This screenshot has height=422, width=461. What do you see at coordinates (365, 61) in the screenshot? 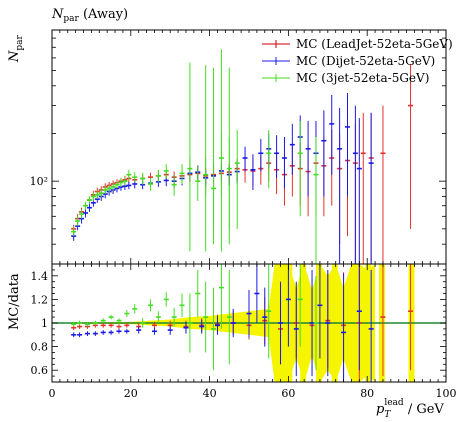
I see `legend-label: MC (Dijet-52eta-5GeV)` at bounding box center [365, 61].